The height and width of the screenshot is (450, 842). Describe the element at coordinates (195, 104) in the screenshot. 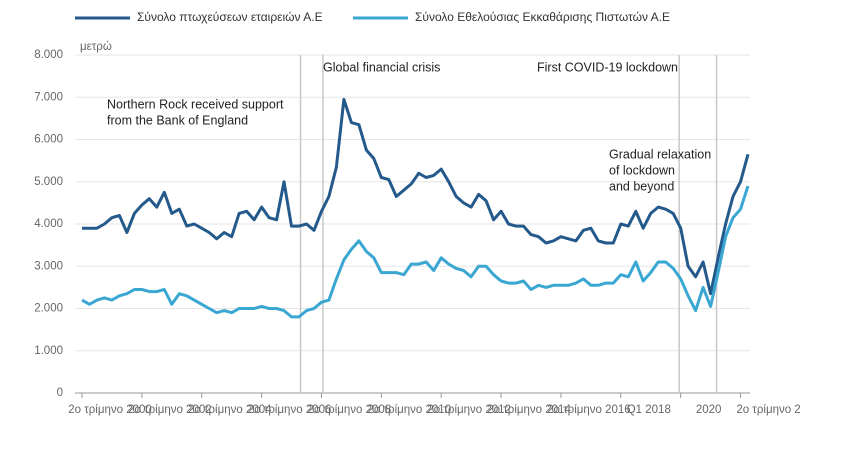

I see `annotation-text: Northern Rock received support` at that location.